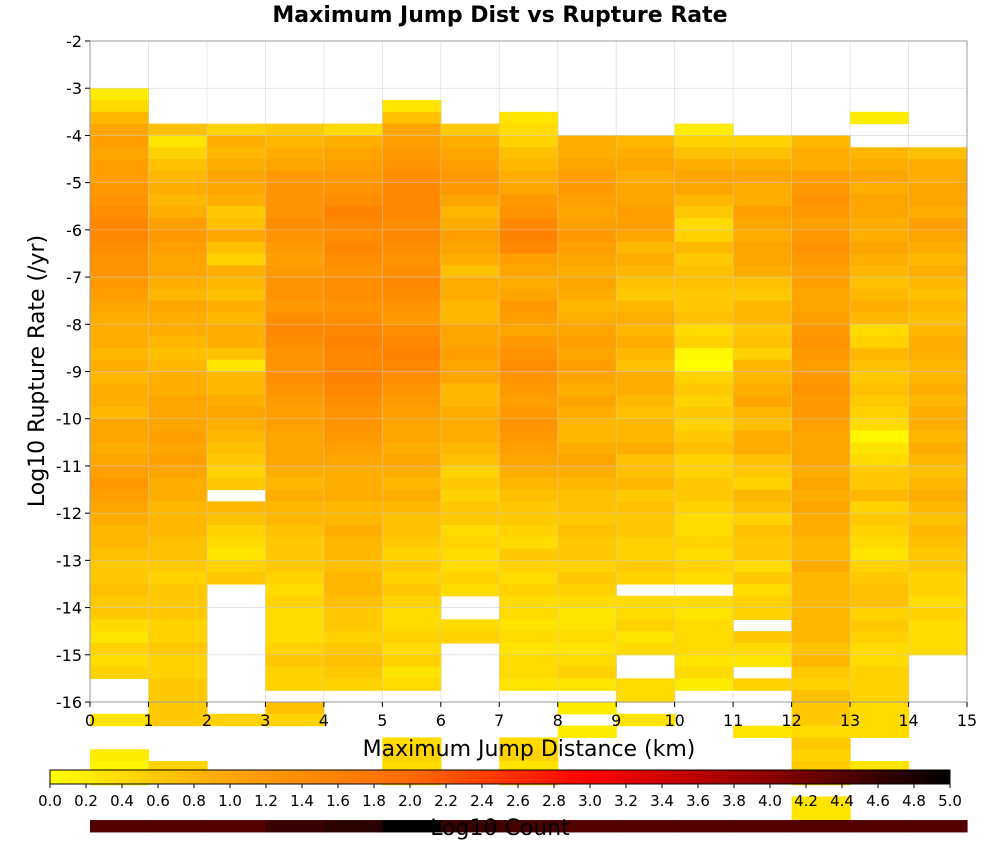  Describe the element at coordinates (662, 801) in the screenshot. I see `colorbar-tick-label: 3.4` at that location.